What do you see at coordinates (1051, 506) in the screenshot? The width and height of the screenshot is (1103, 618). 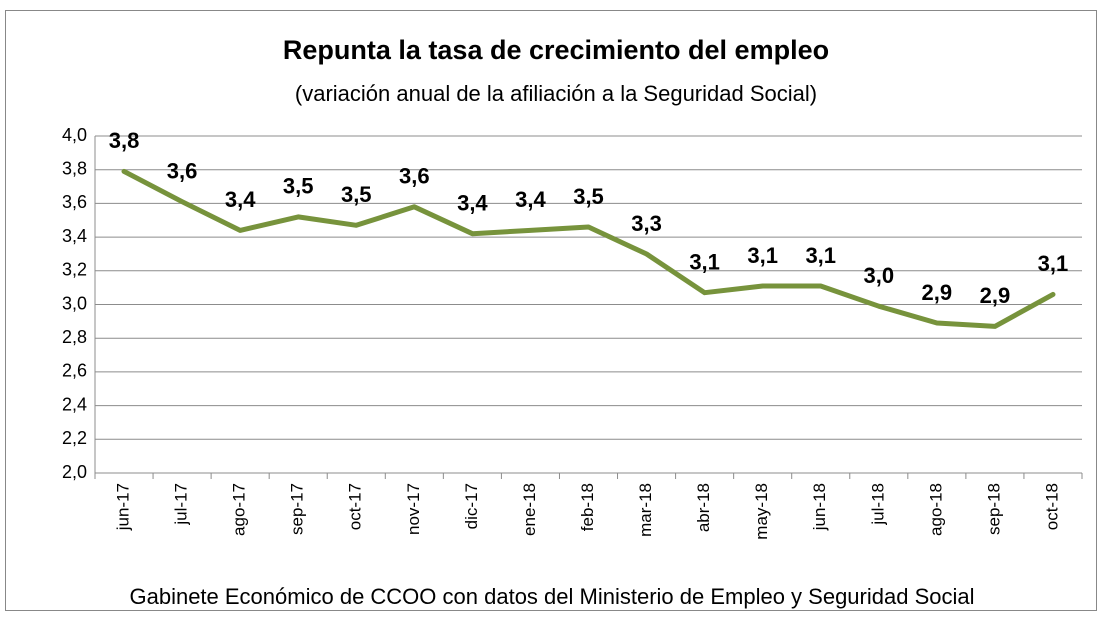 I see `x-tick-label: oct-18` at bounding box center [1051, 506].